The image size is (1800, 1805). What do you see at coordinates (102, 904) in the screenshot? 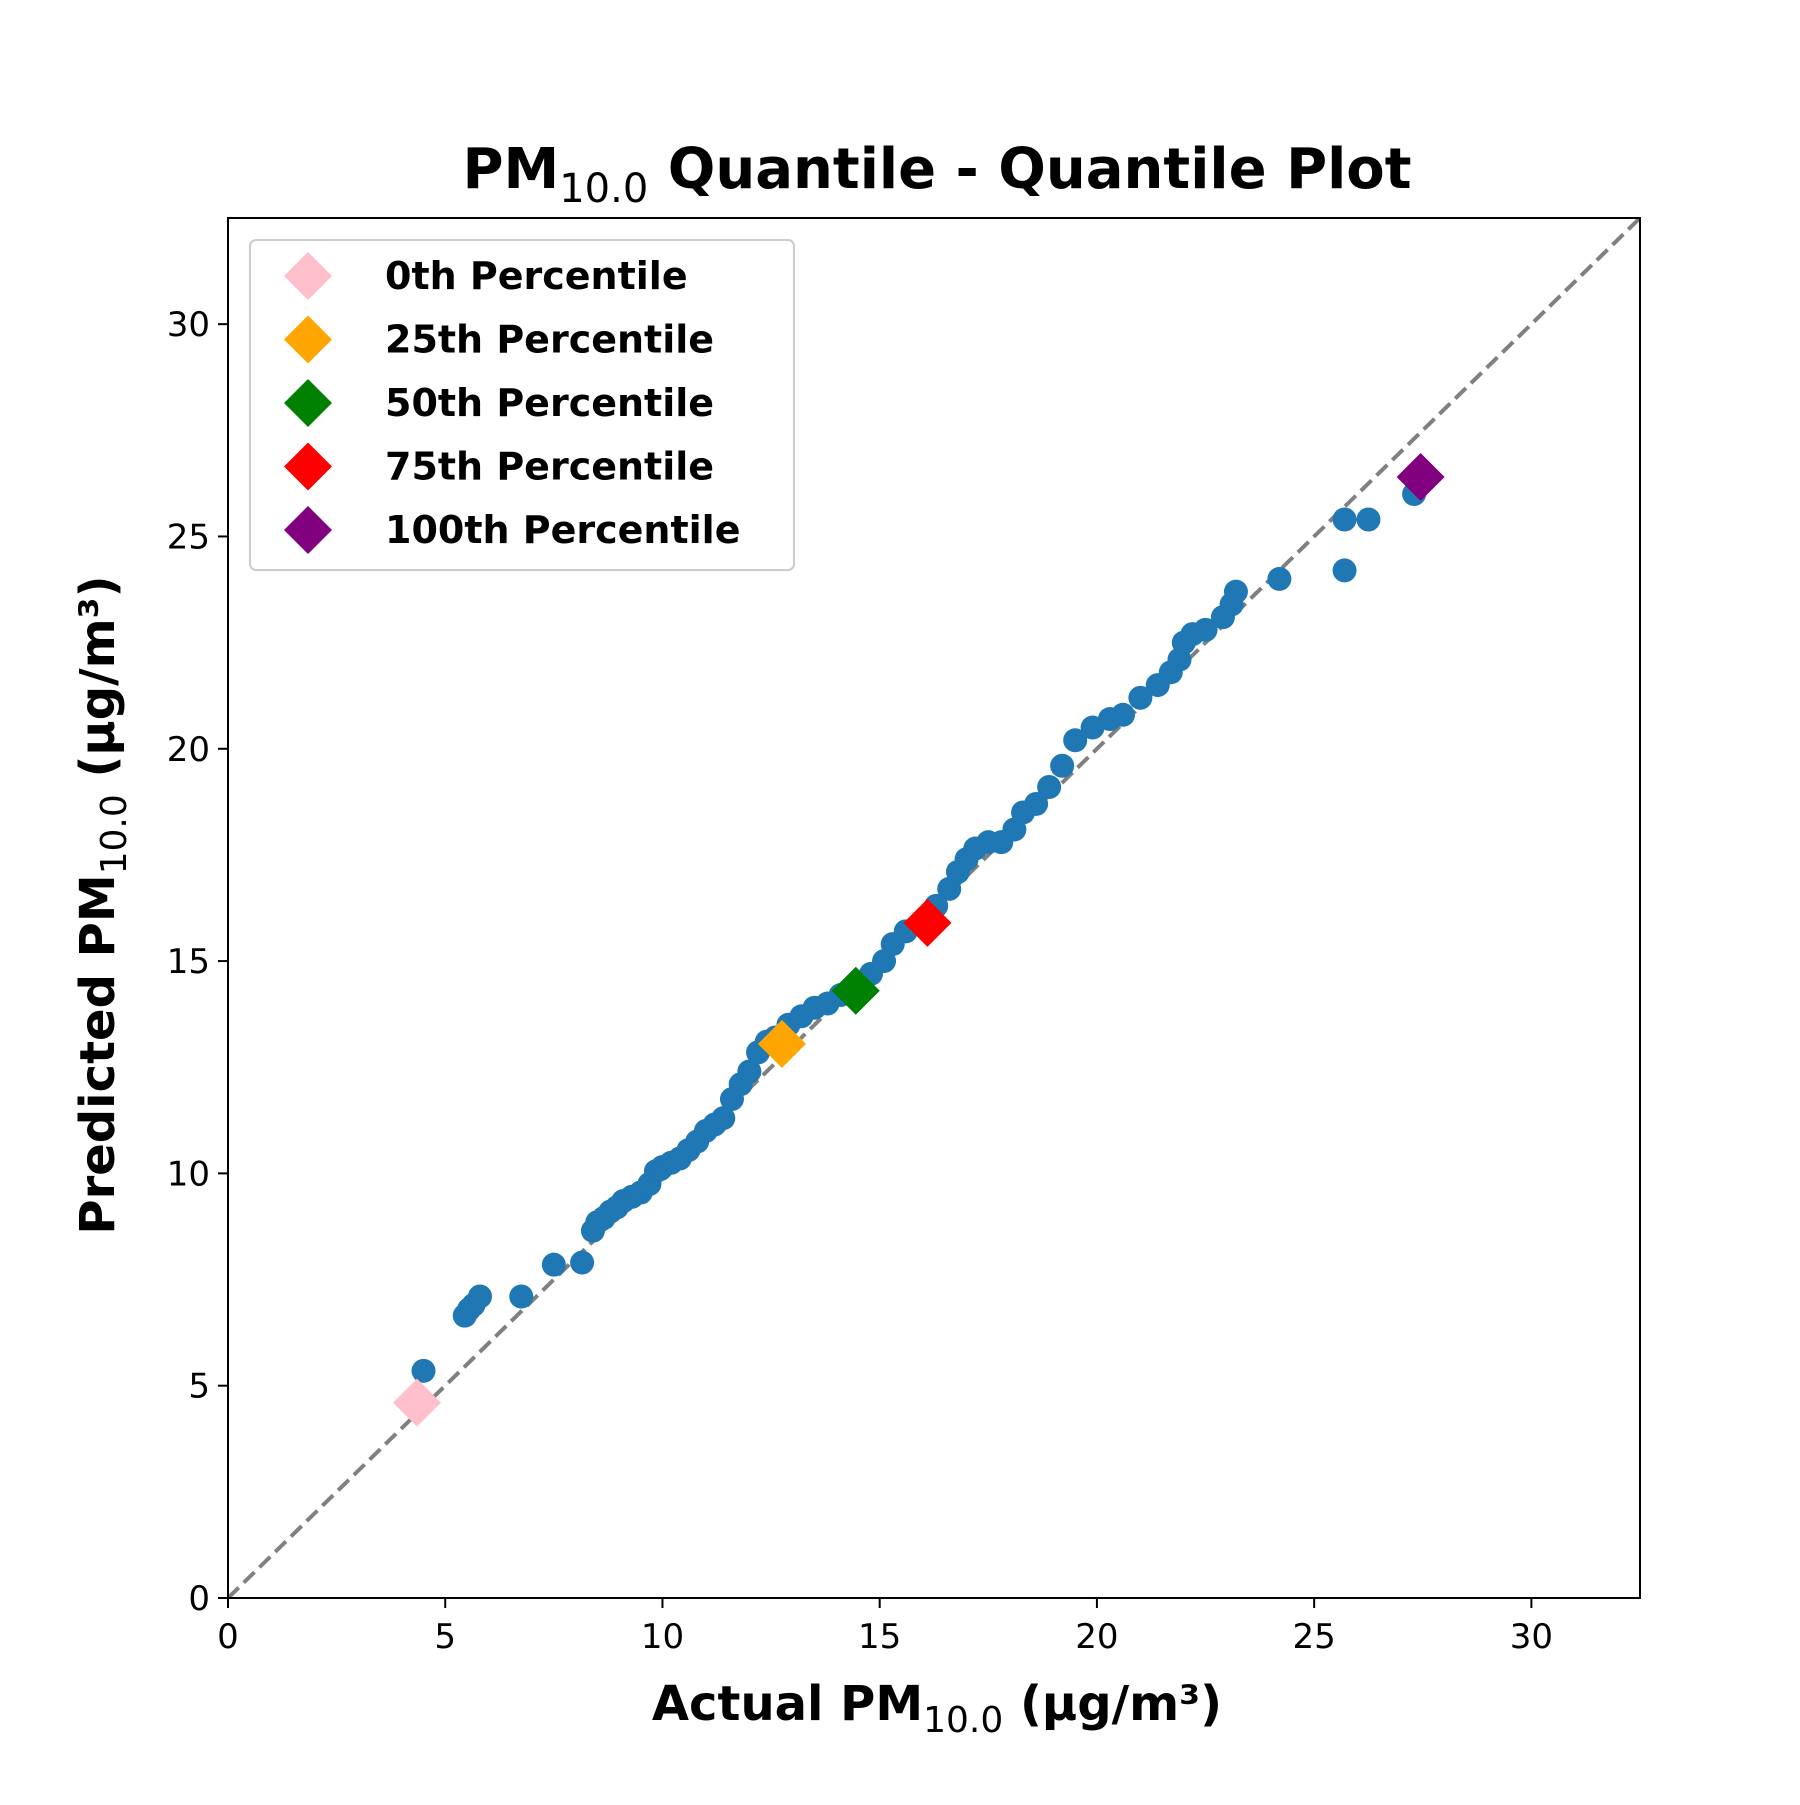
I see `y-axis-label: Predicted PM10.0 (µg/m³)` at bounding box center [102, 904].